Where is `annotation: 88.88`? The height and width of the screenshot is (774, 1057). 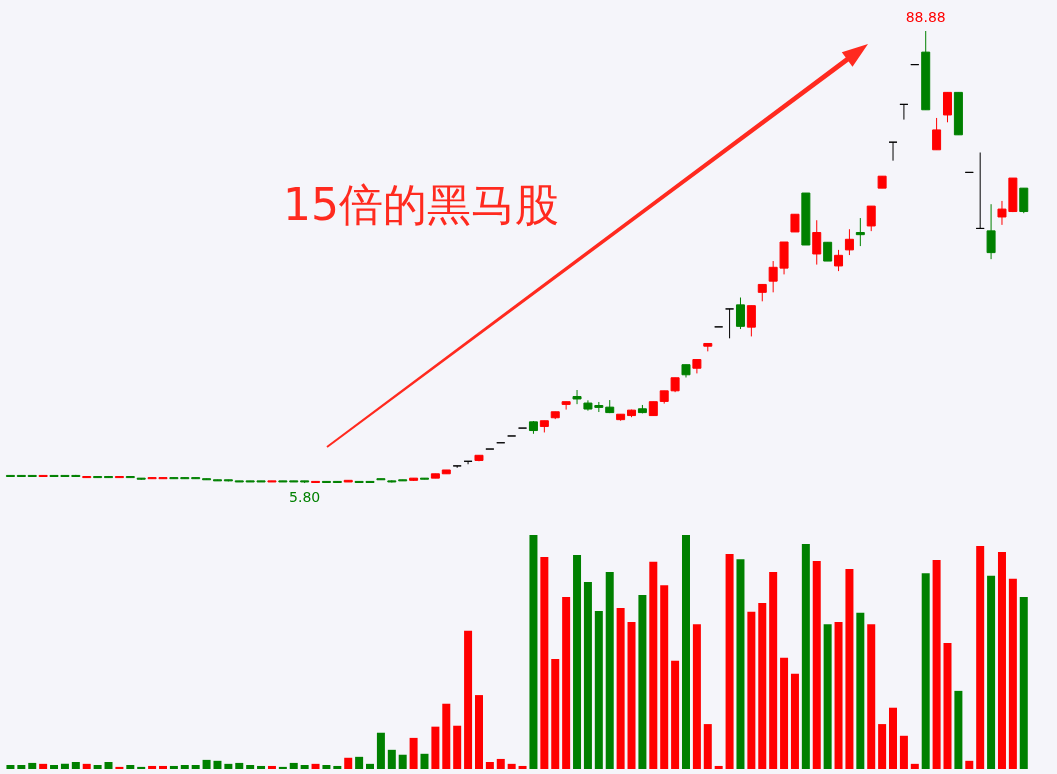
annotation: 88.88 is located at coordinates (925, 17).